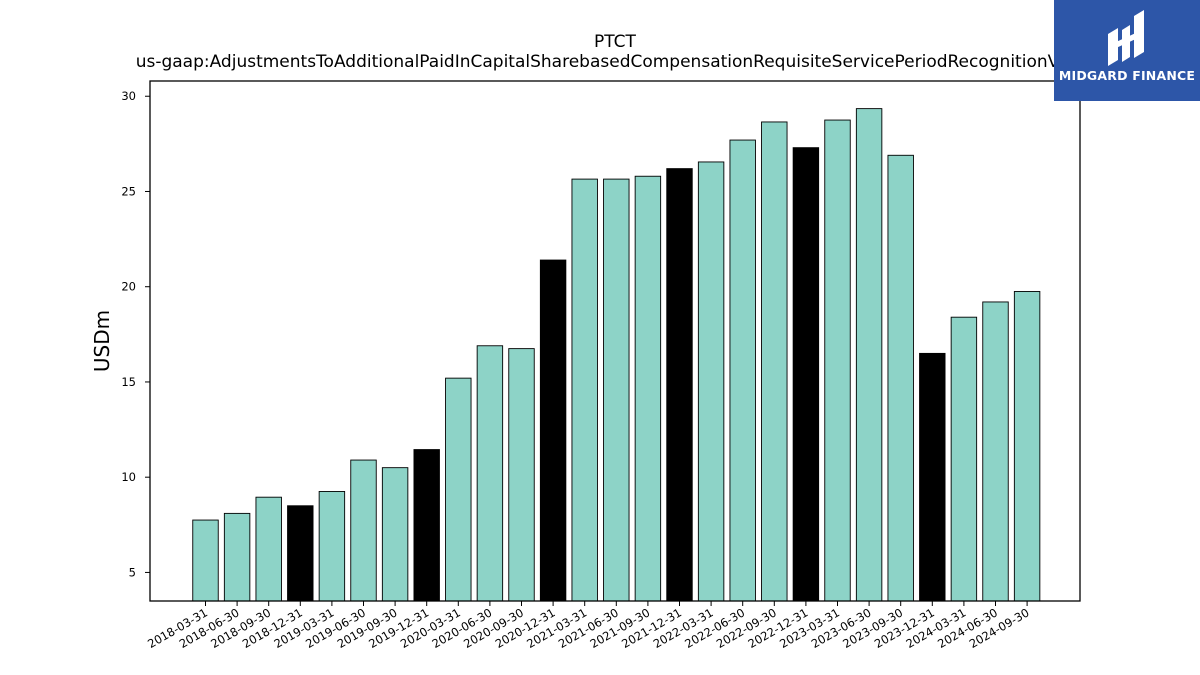 This screenshot has height=675, width=1200. Describe the element at coordinates (102, 341) in the screenshot. I see `y-axis-label: USDm` at that location.